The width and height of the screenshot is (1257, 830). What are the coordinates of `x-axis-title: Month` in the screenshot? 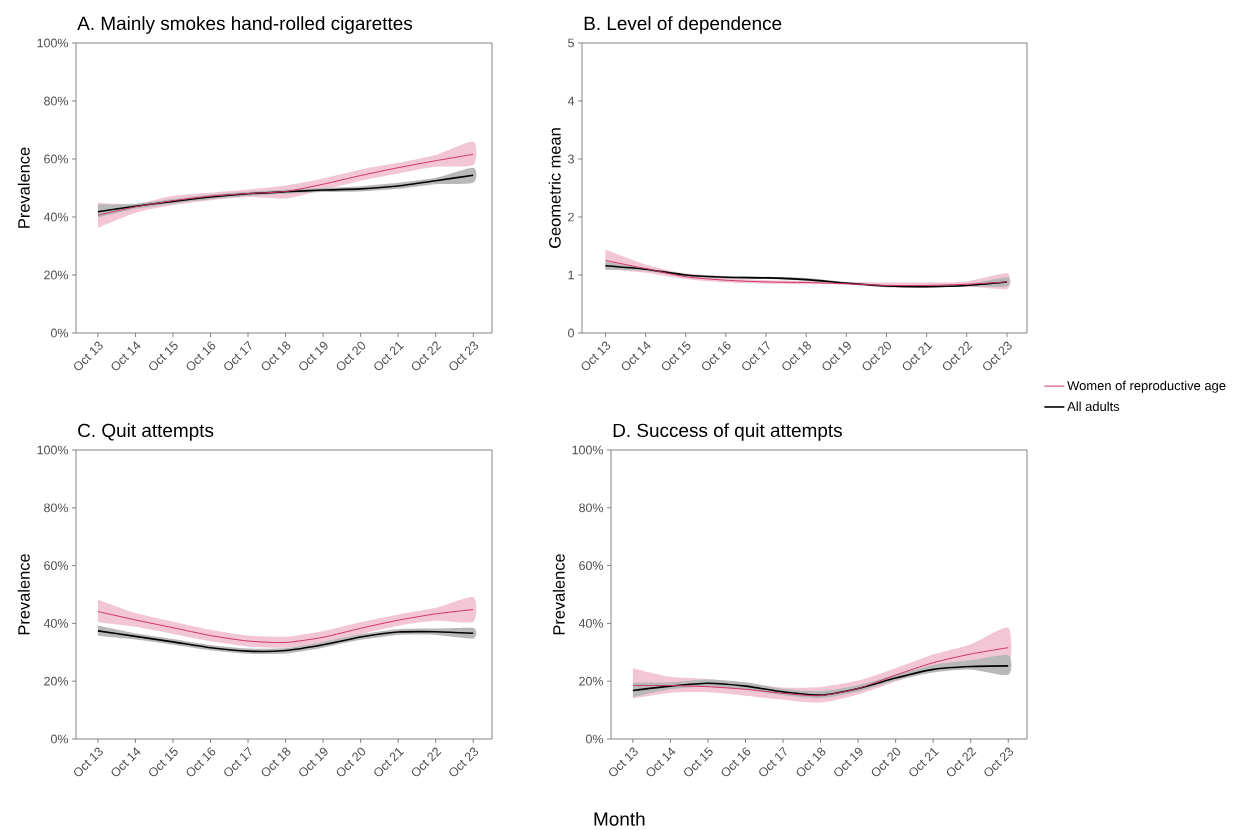 It's located at (619, 818).